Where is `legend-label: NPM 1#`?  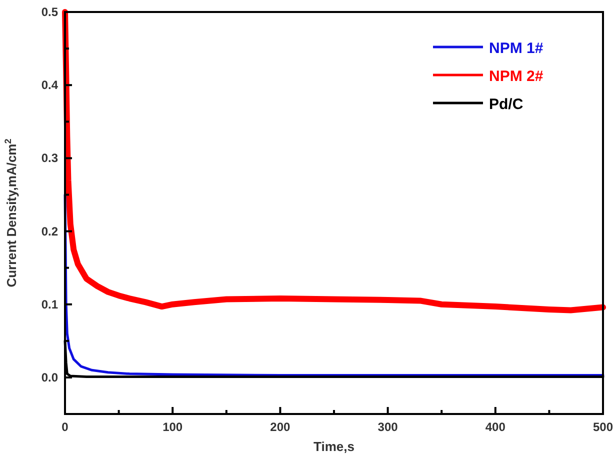
legend-label: NPM 1# is located at coordinates (516, 48).